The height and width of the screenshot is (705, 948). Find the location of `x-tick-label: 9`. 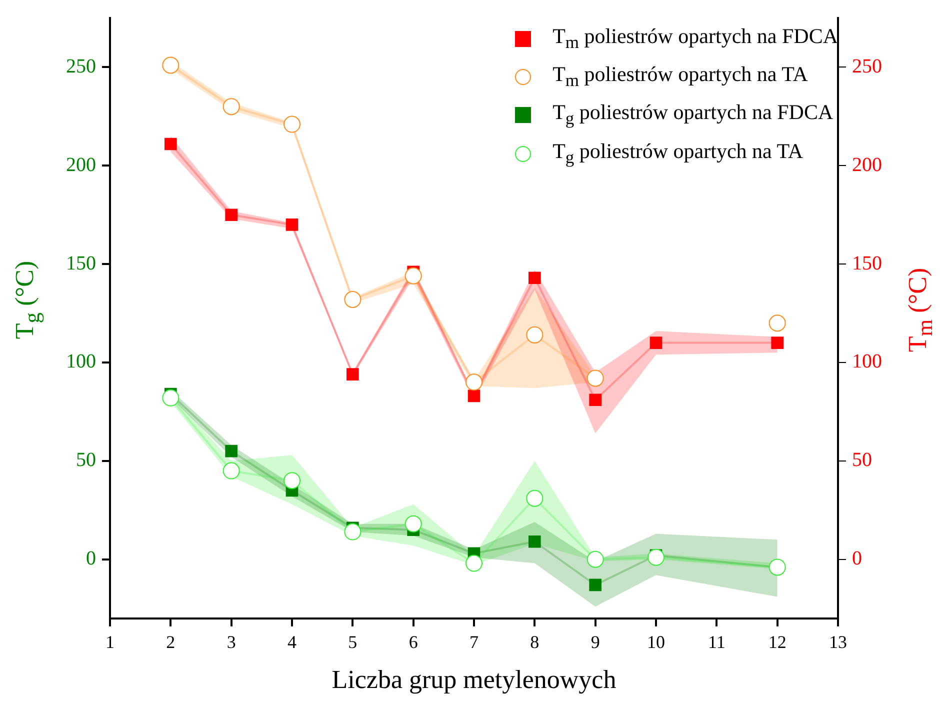

x-tick-label: 9 is located at coordinates (595, 642).